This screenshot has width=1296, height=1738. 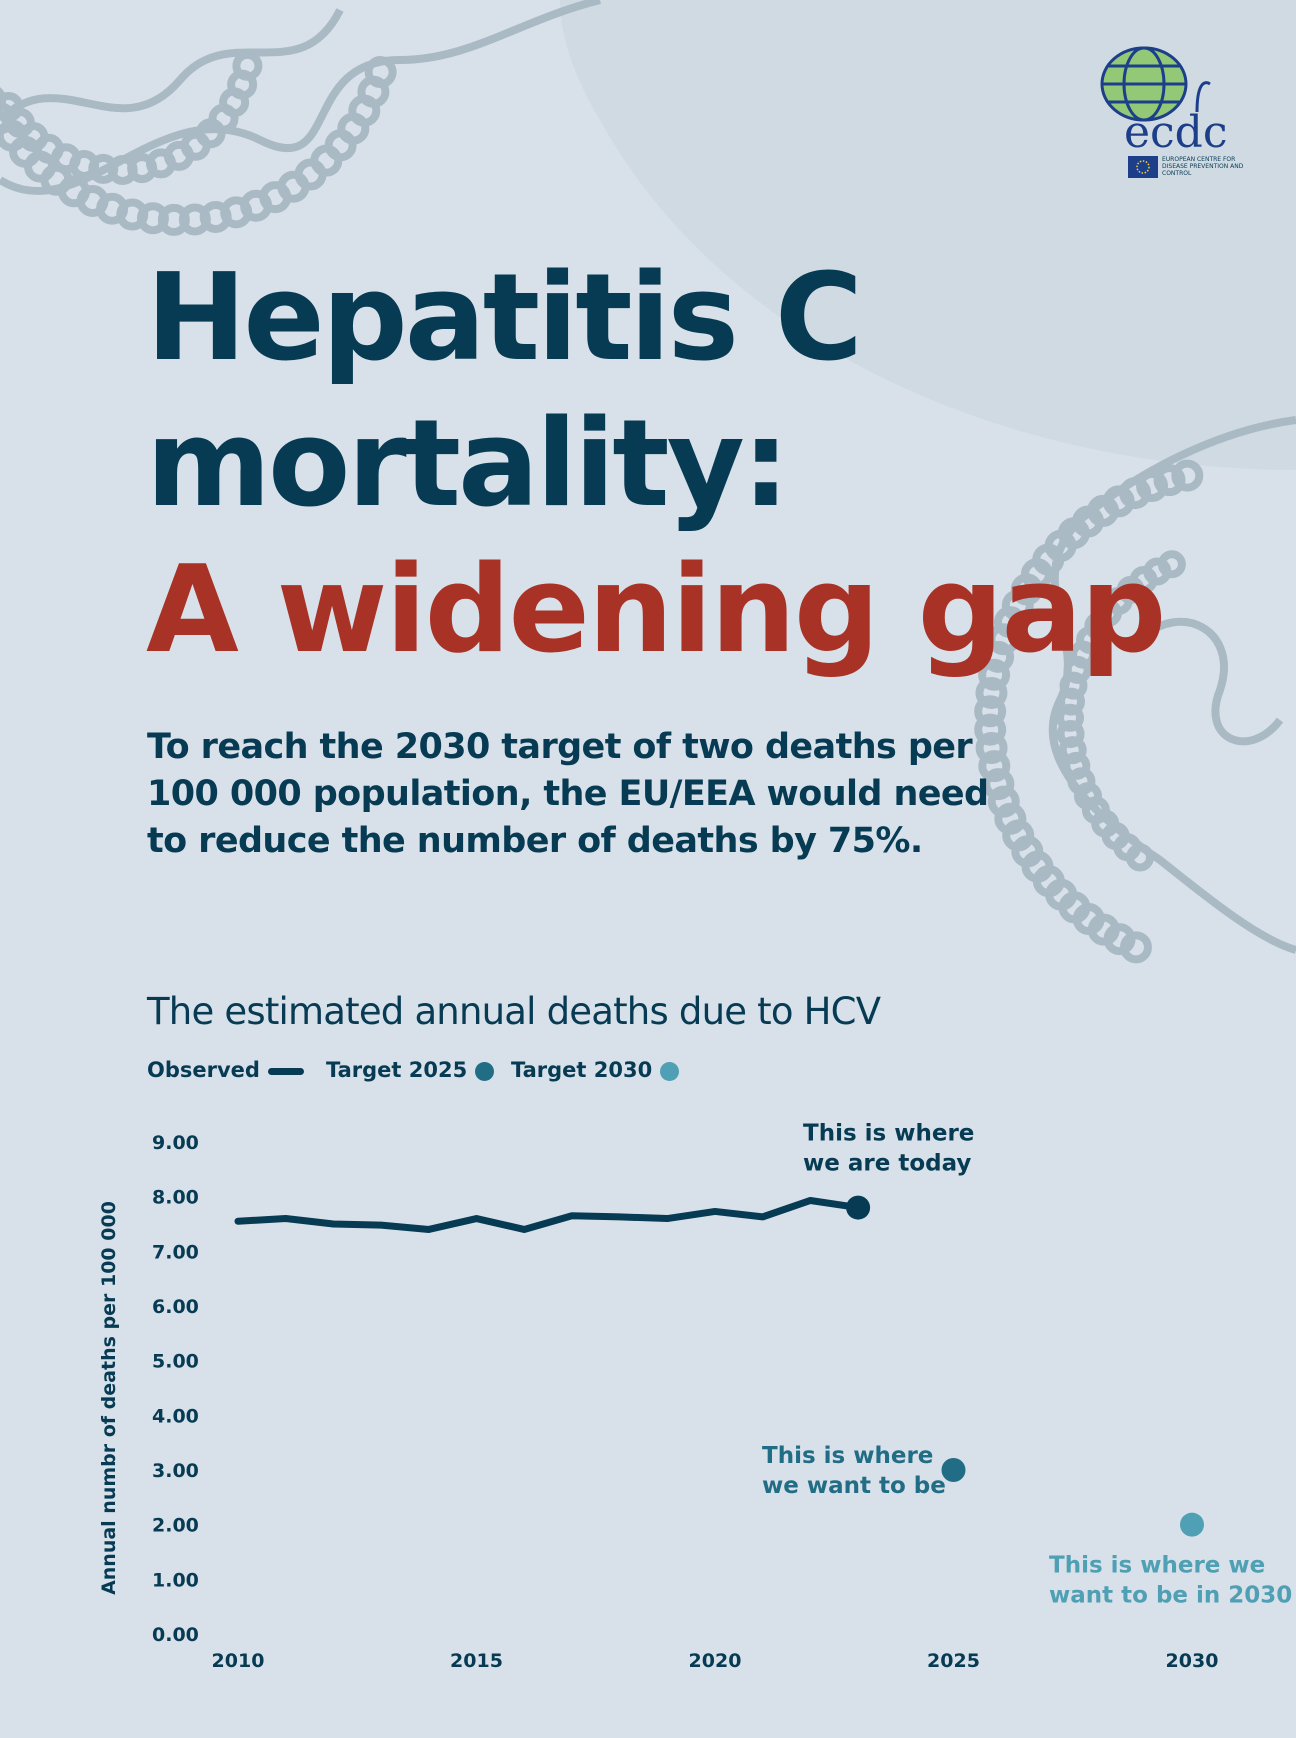 I want to click on x-tick-label: 2030, so click(x=1192, y=1661).